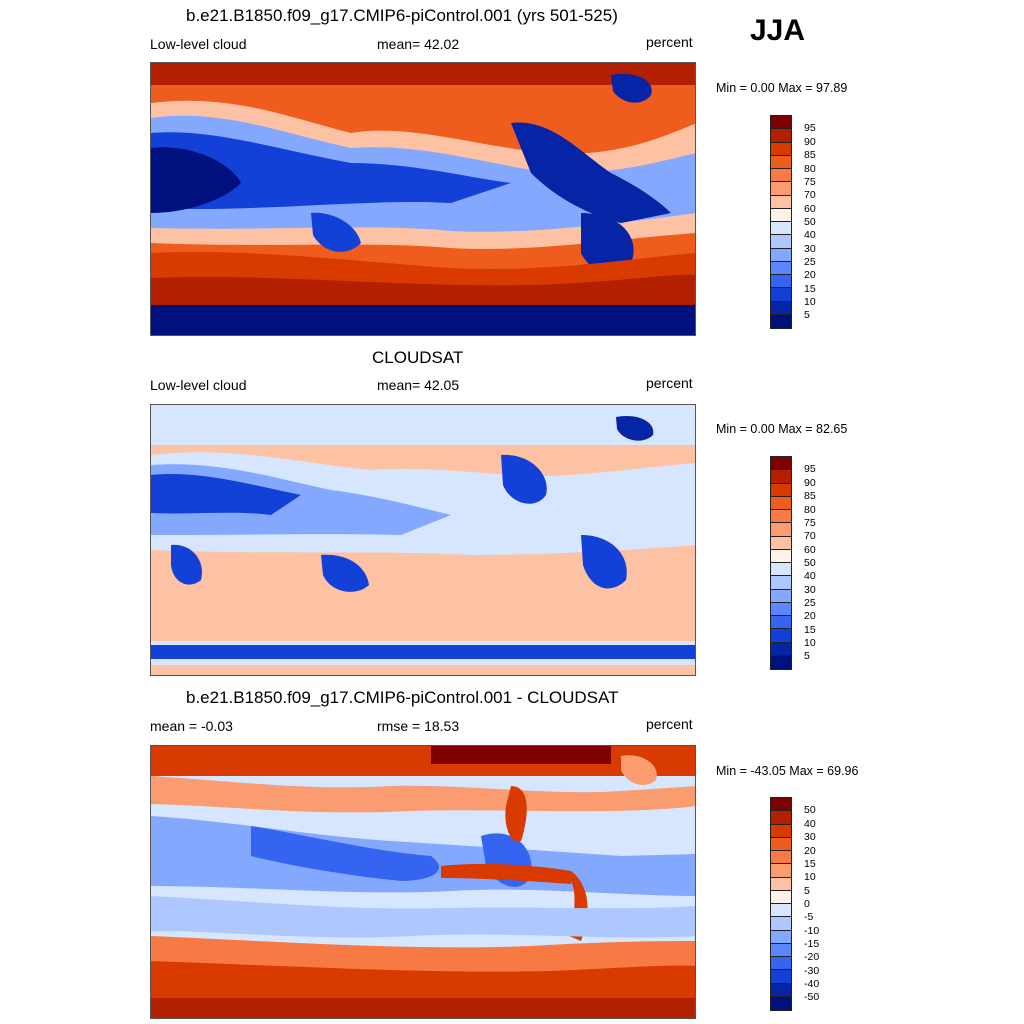 The width and height of the screenshot is (1024, 1024). I want to click on panel1-variable-label: Low-level cloud, so click(198, 44).